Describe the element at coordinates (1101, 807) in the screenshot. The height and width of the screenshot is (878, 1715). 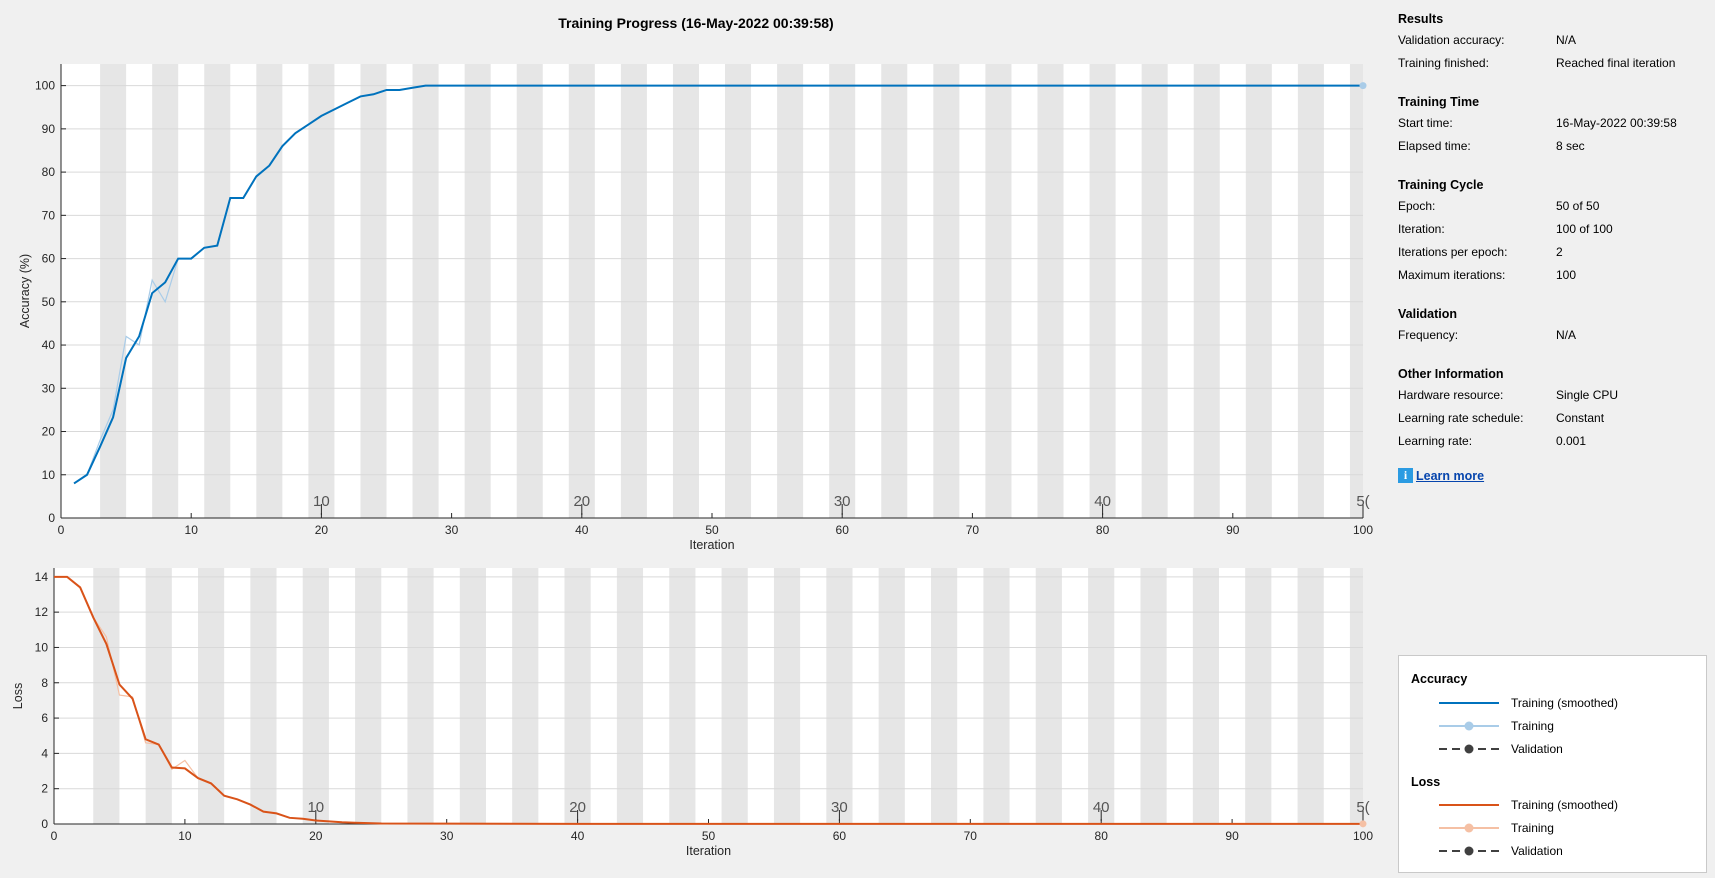
I see `epoch-tick-label: 40` at that location.